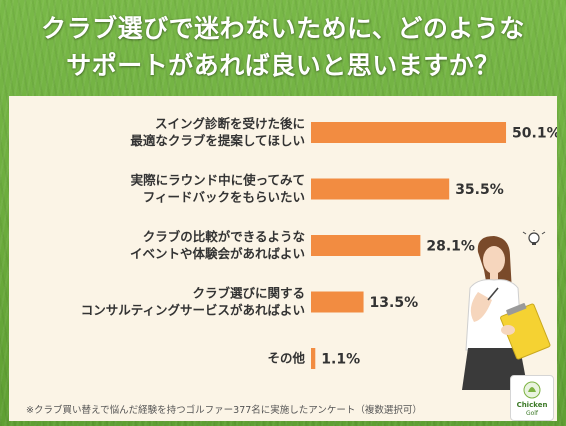 This screenshot has height=426, width=566. Describe the element at coordinates (340, 360) in the screenshot. I see `value-label-4: 1.1%` at that location.